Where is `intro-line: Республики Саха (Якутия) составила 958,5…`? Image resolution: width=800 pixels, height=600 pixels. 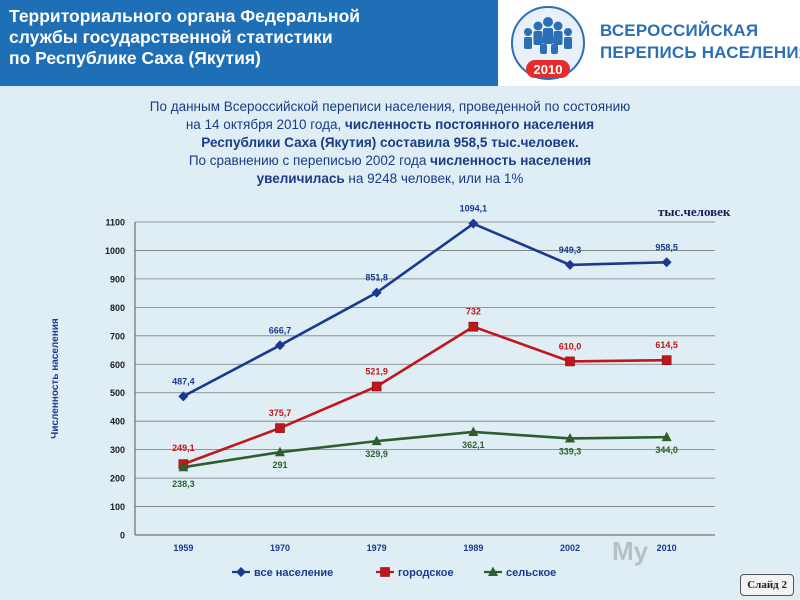
intro-line: Республики Саха (Якутия) составила 958,5… is located at coordinates (390, 143).